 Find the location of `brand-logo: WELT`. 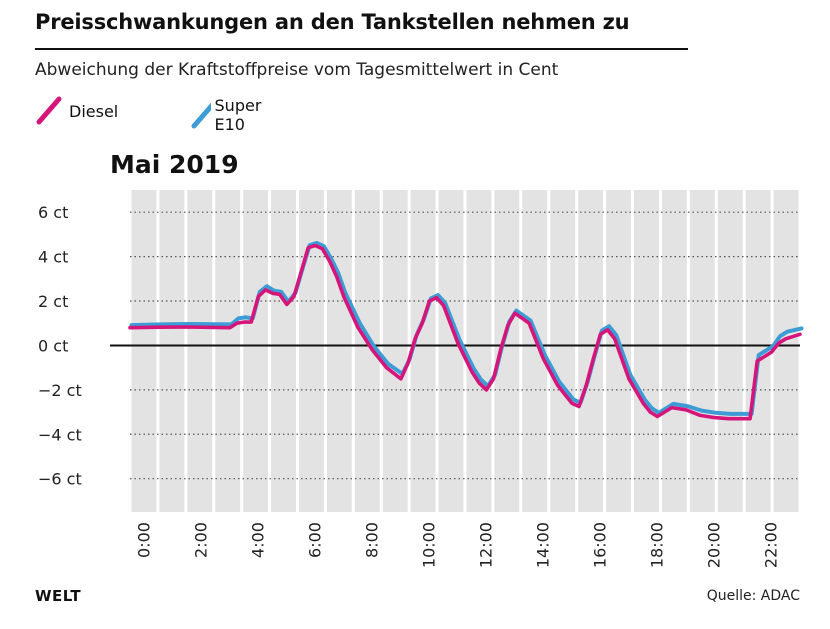

brand-logo: WELT is located at coordinates (58, 596).